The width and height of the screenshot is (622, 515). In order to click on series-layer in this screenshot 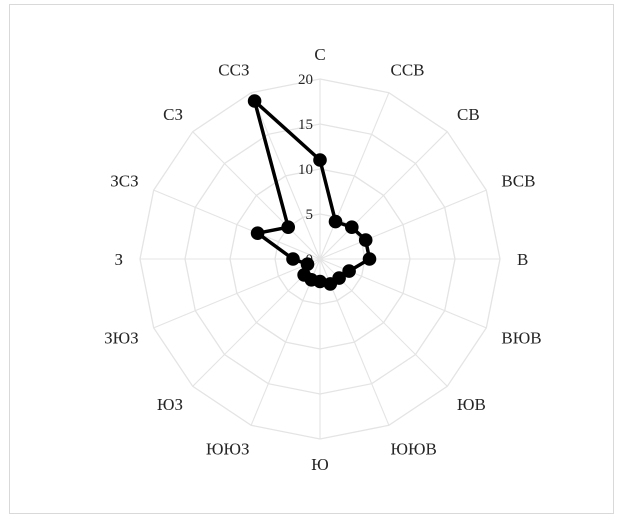, I will do `click(312, 192)`.